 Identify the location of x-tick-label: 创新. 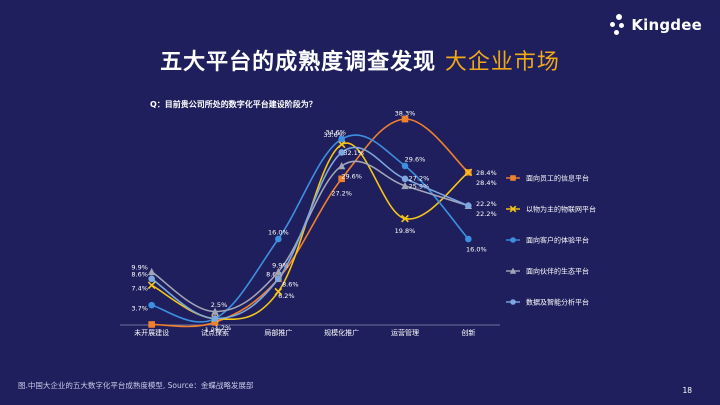
(468, 332).